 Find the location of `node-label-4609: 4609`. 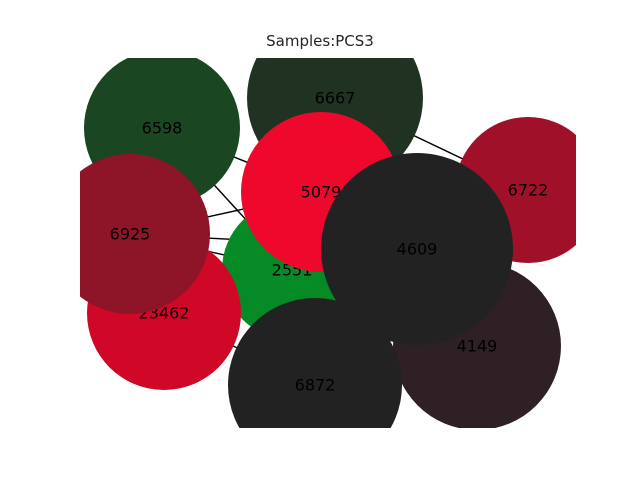

node-label-4609: 4609 is located at coordinates (417, 249).